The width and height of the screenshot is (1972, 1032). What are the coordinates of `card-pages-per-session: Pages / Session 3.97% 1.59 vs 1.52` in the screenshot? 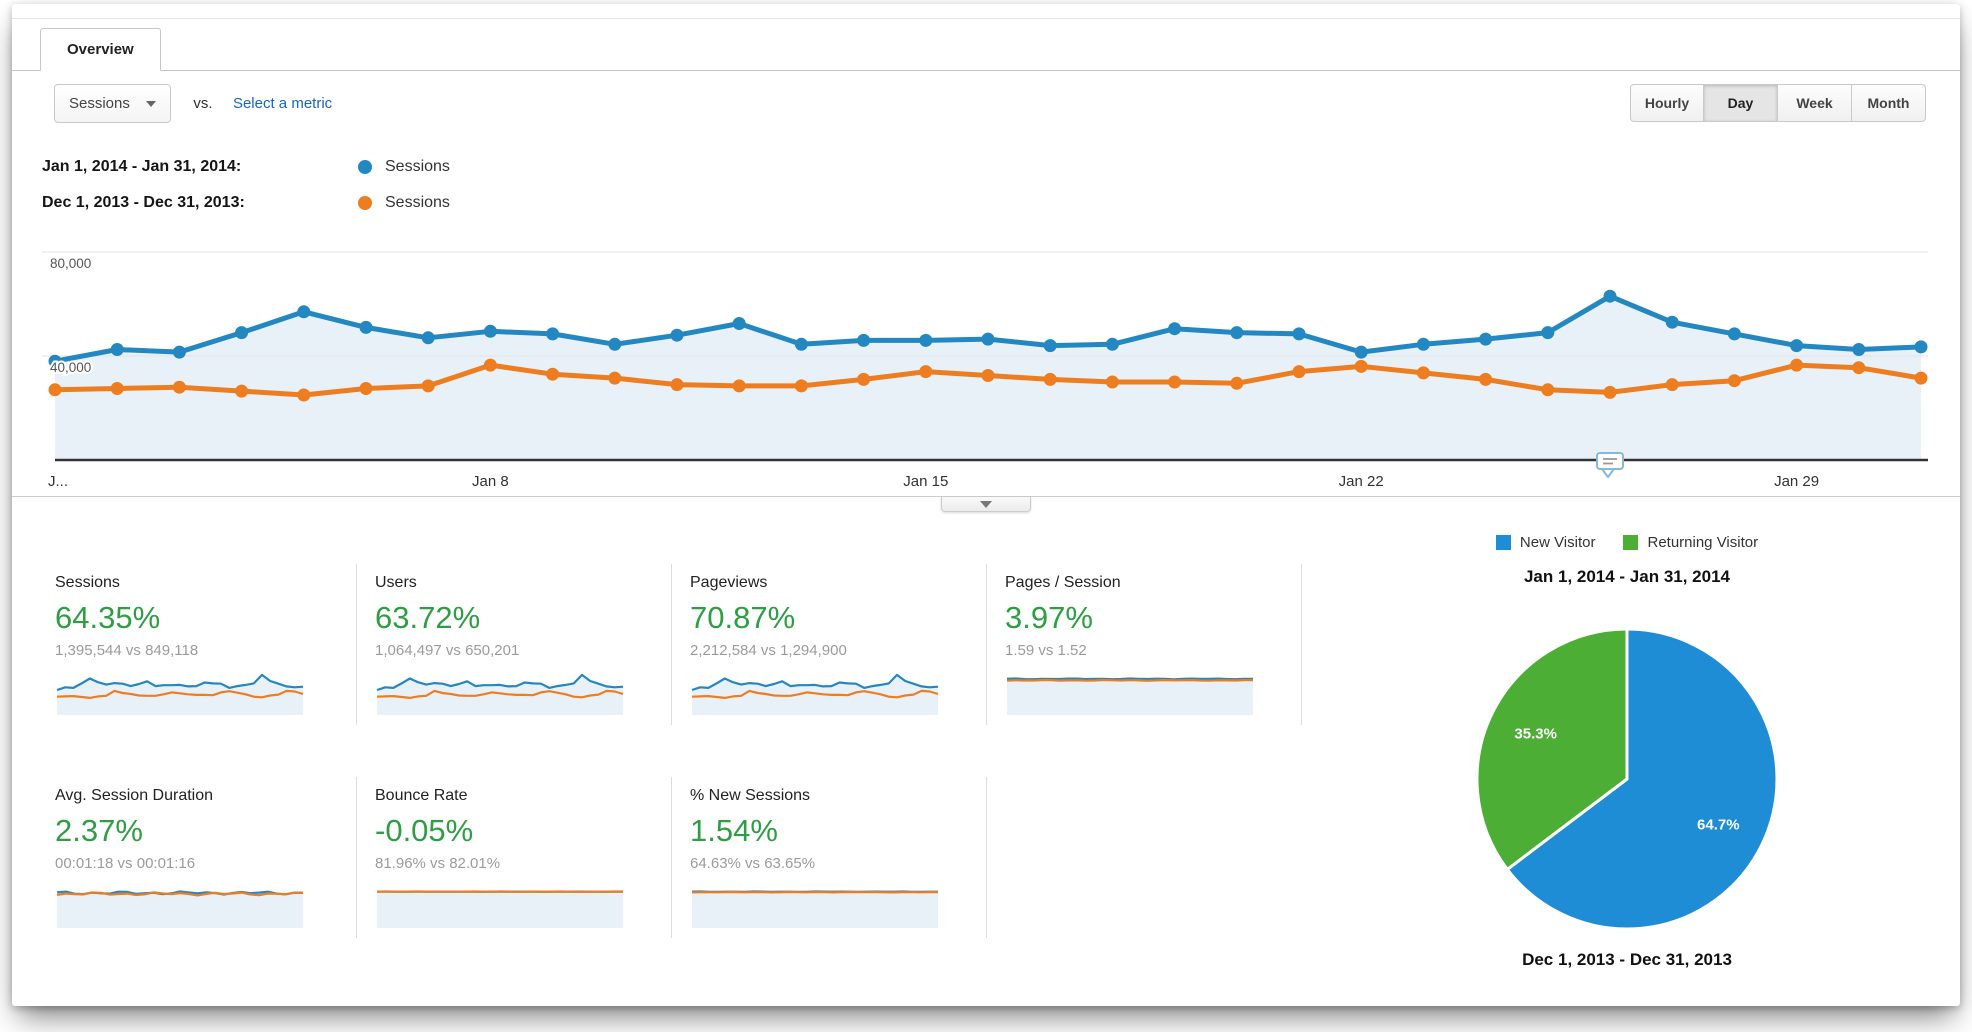 It's located at (1144, 644).